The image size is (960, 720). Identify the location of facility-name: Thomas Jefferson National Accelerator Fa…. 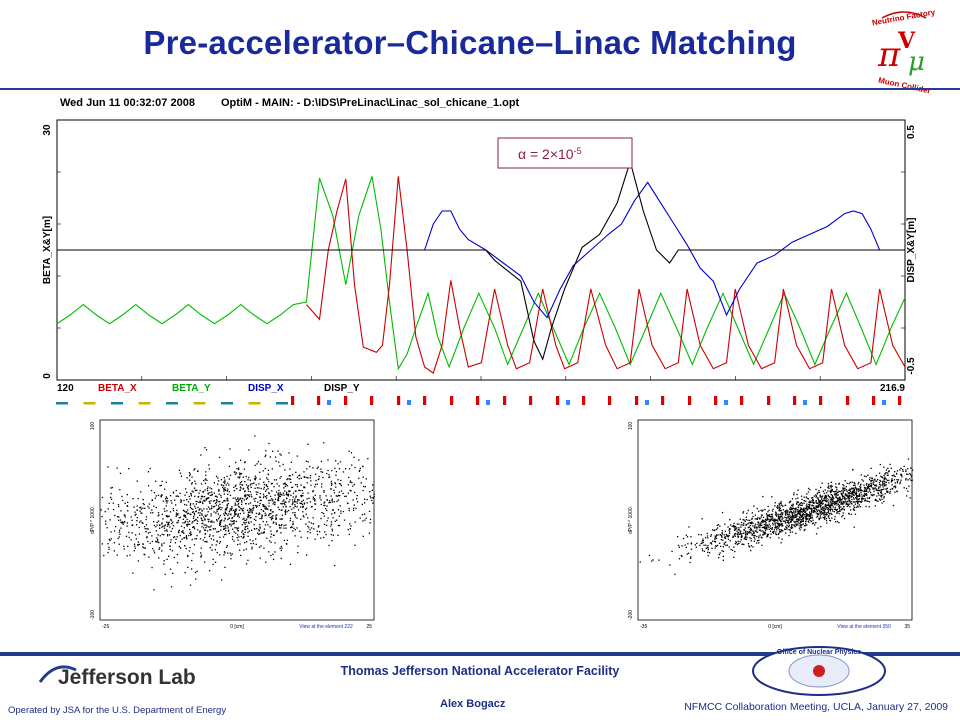
(480, 671).